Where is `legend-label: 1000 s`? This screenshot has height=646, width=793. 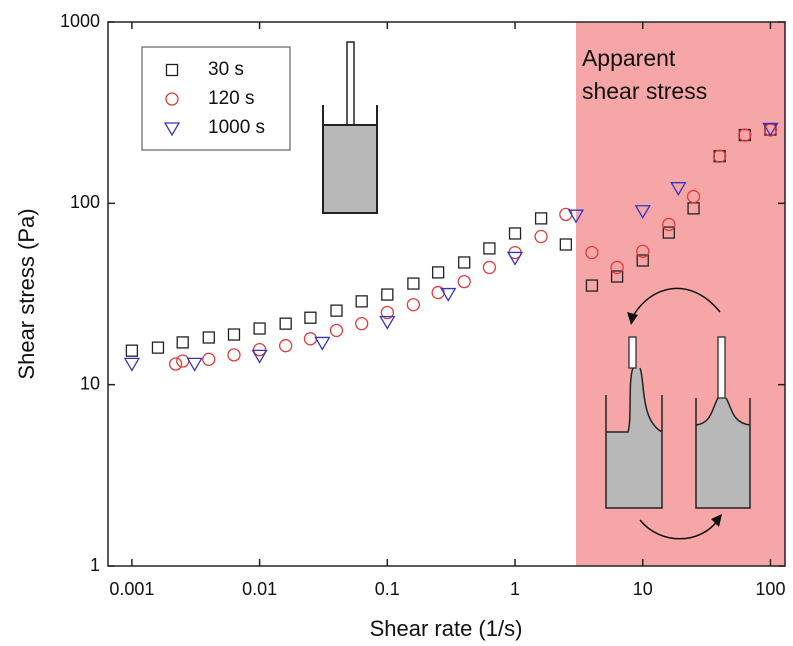
legend-label: 1000 s is located at coordinates (236, 127).